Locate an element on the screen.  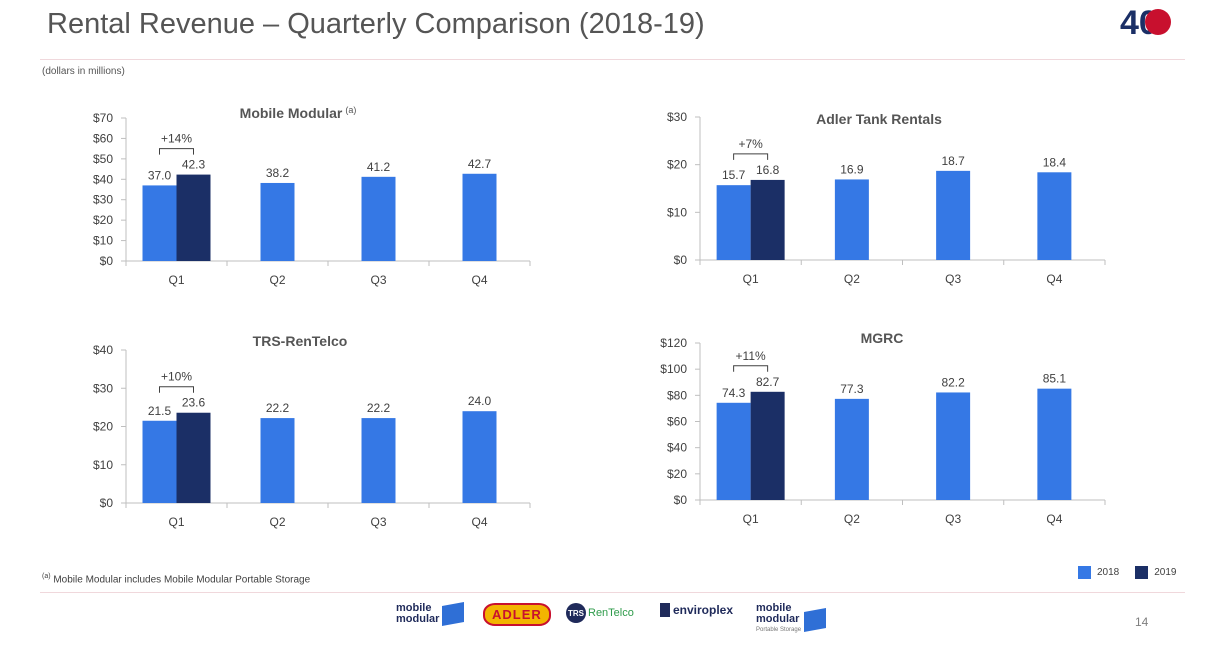
growth-annotation: +10% is located at coordinates (176, 377).